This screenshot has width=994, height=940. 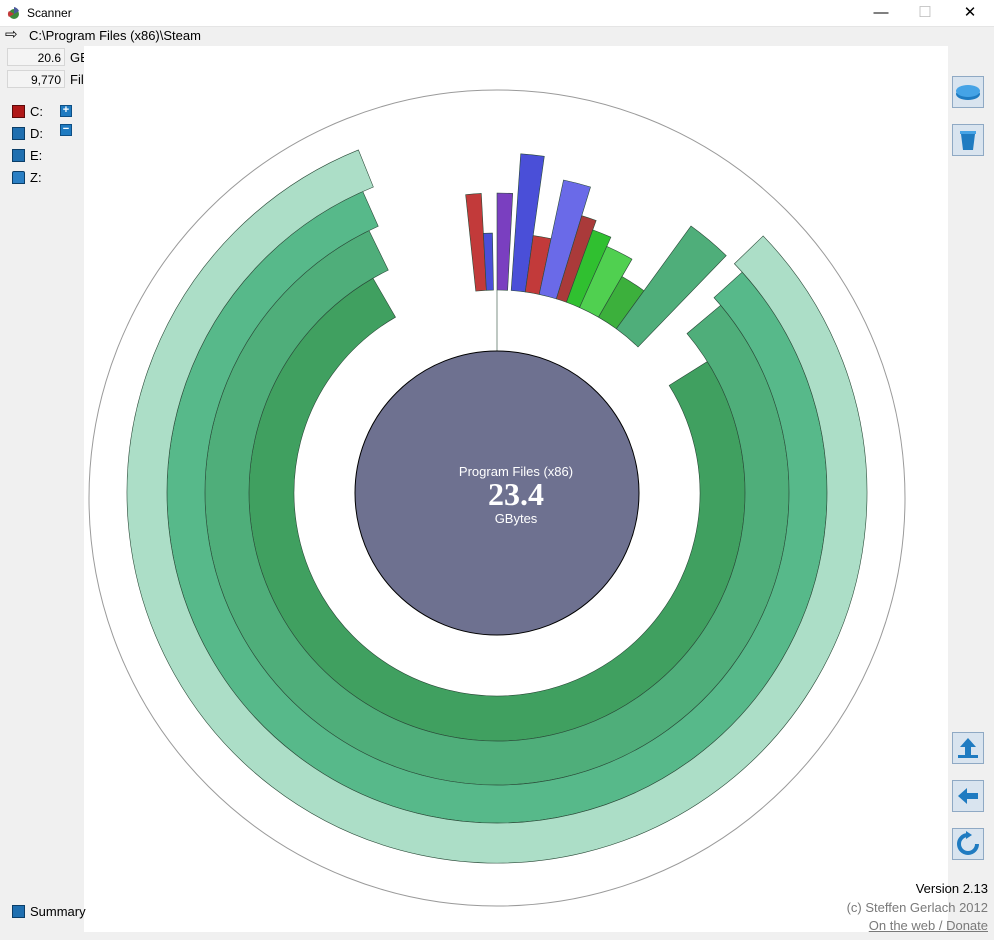 What do you see at coordinates (516, 494) in the screenshot?
I see `center-value: 23.4` at bounding box center [516, 494].